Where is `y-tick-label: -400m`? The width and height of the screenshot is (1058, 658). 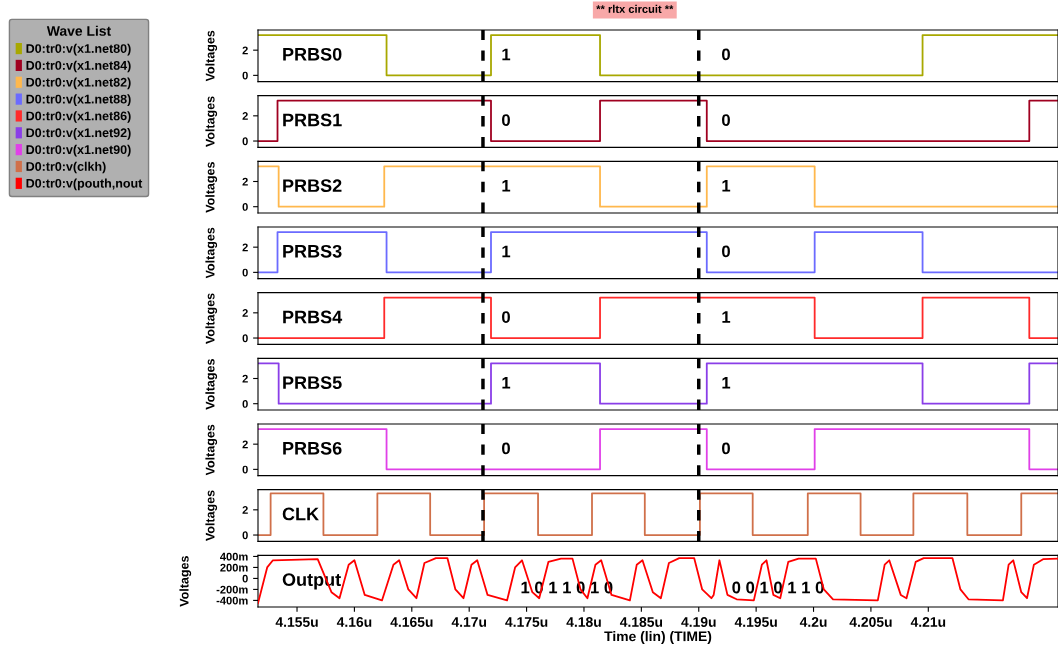
y-tick-label: -400m is located at coordinates (232, 600).